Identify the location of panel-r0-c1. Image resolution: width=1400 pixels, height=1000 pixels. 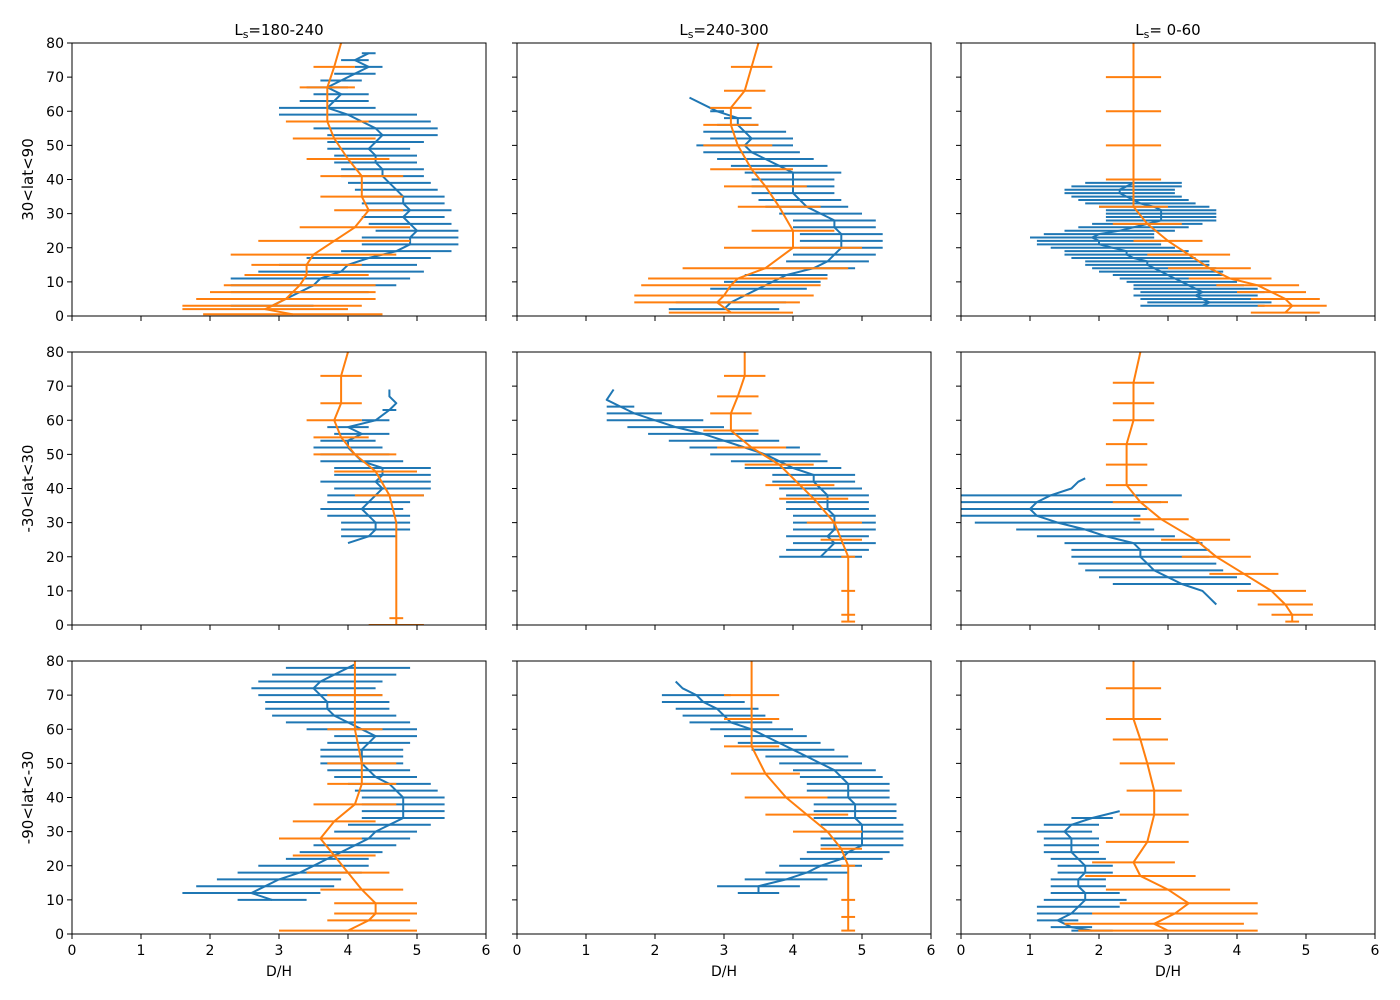
(722, 181).